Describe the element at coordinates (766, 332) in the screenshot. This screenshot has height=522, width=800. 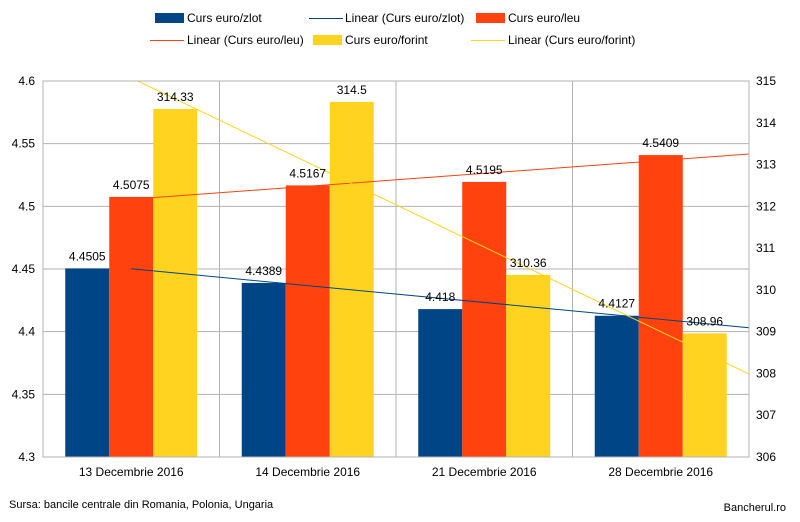
I see `y-right-tick-label: 309` at that location.